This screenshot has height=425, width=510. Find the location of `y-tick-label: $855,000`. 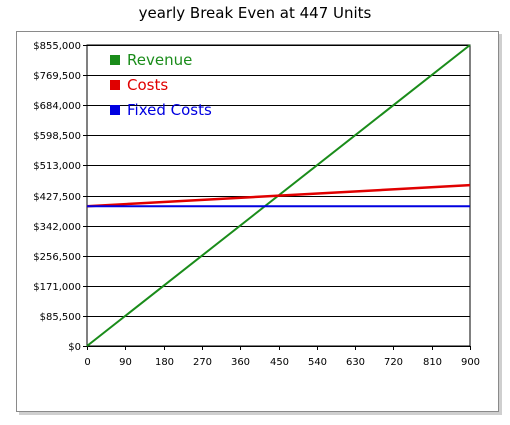

y-tick-label: $855,000 is located at coordinates (57, 46).